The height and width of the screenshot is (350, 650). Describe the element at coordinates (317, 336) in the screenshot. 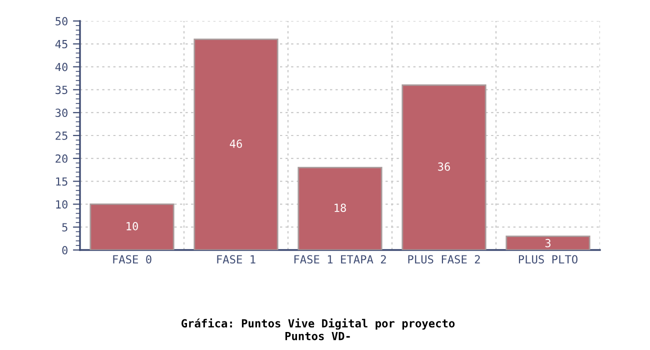

I see `text: Puntos VD-` at that location.